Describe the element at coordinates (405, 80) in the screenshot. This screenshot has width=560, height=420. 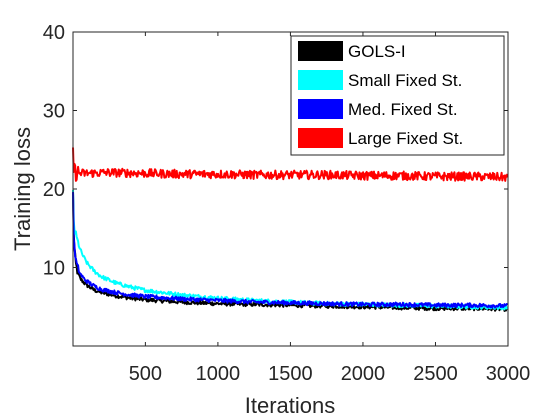
I see `legend-label: Small Fixed St.` at that location.